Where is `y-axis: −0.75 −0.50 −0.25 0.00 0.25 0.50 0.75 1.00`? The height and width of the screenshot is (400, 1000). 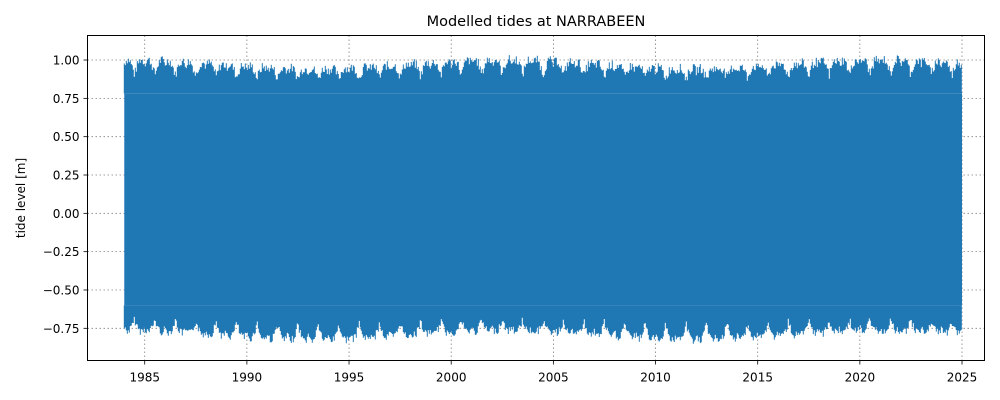 y-axis: −0.75 −0.50 −0.25 0.00 0.25 0.50 0.75 1.00 is located at coordinates (65, 195).